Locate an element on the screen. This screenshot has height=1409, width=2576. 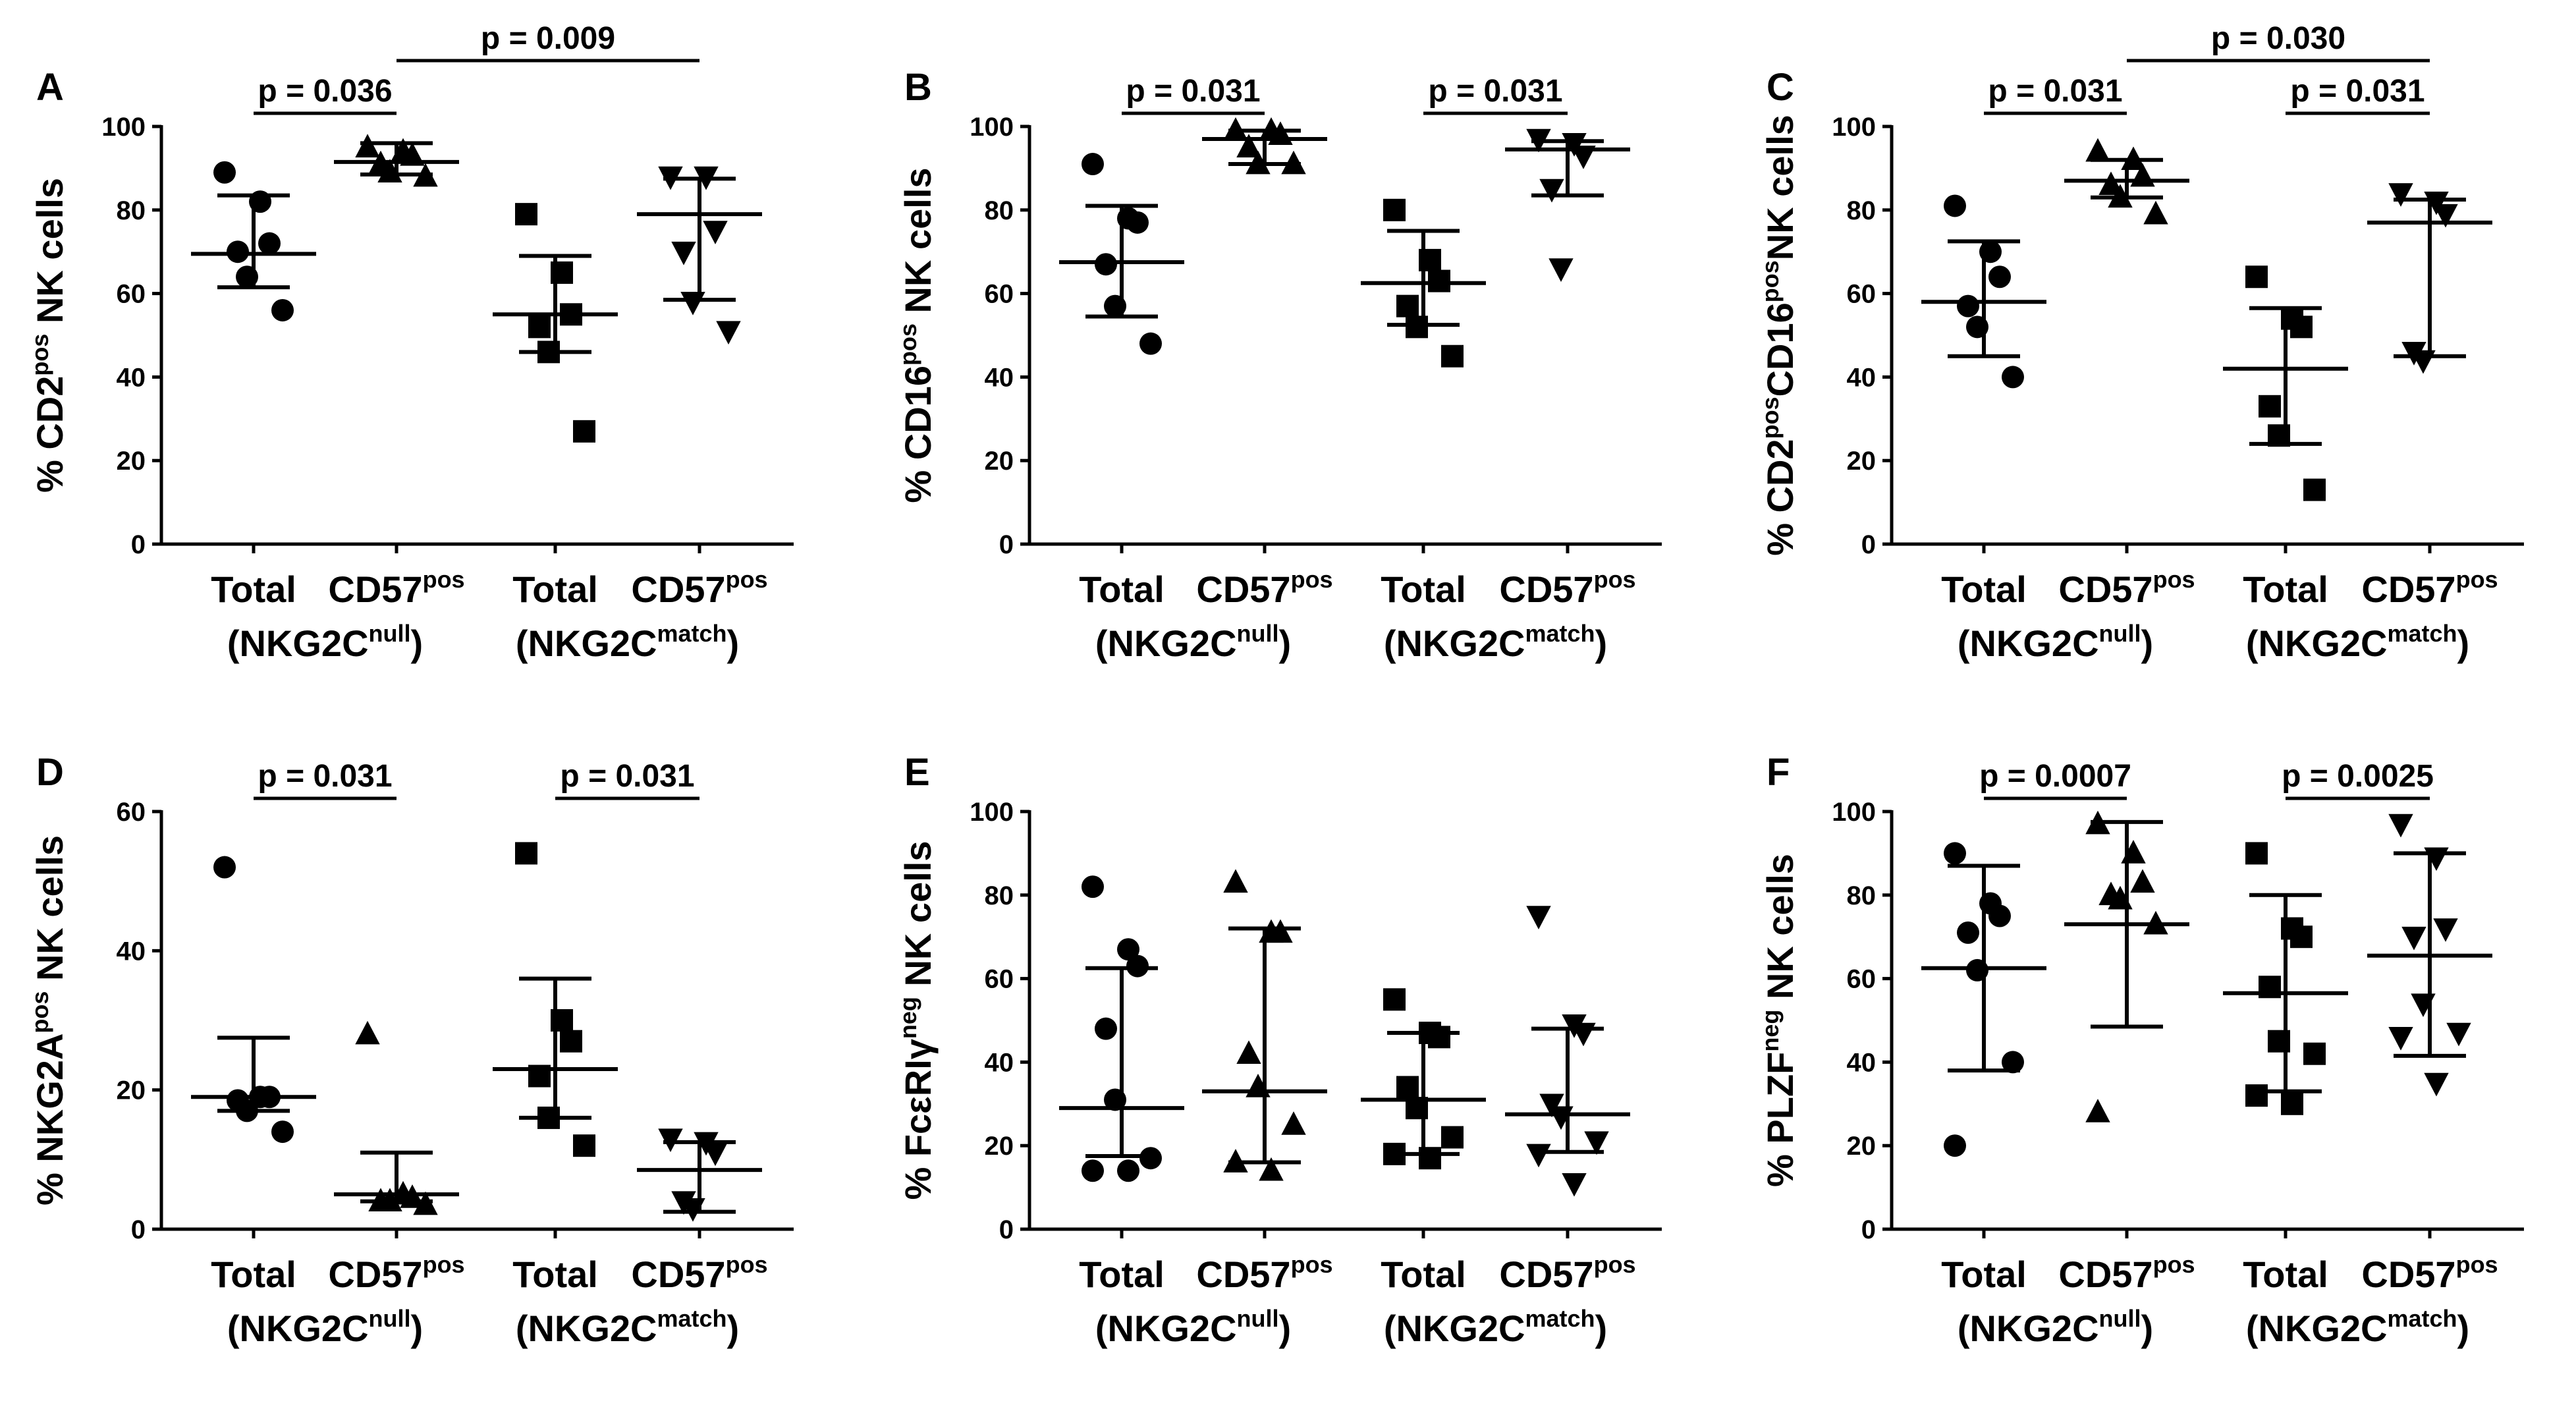
panel-letter: C is located at coordinates (1780, 87).